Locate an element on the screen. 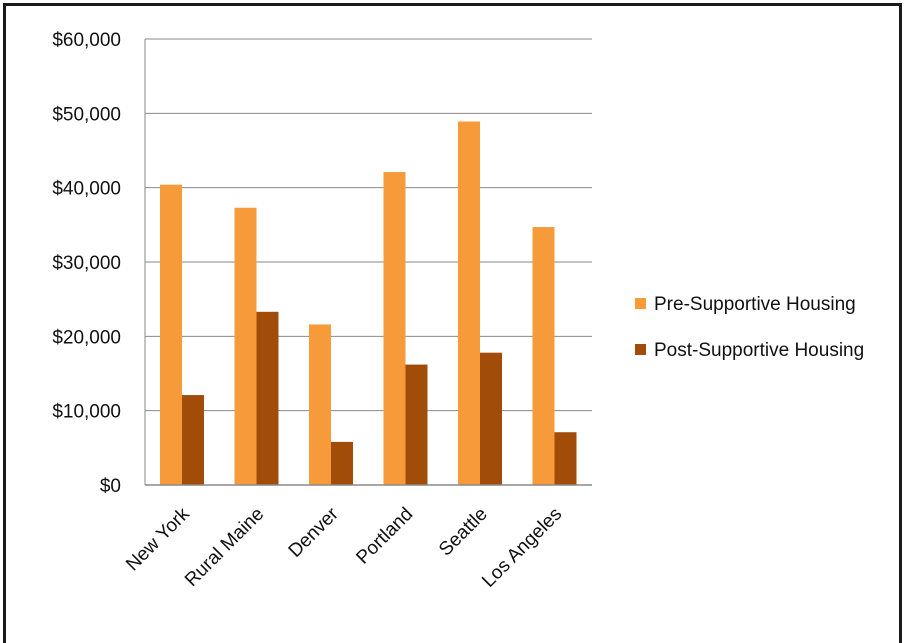 This screenshot has width=911, height=643. bar-pre-portland is located at coordinates (394, 328).